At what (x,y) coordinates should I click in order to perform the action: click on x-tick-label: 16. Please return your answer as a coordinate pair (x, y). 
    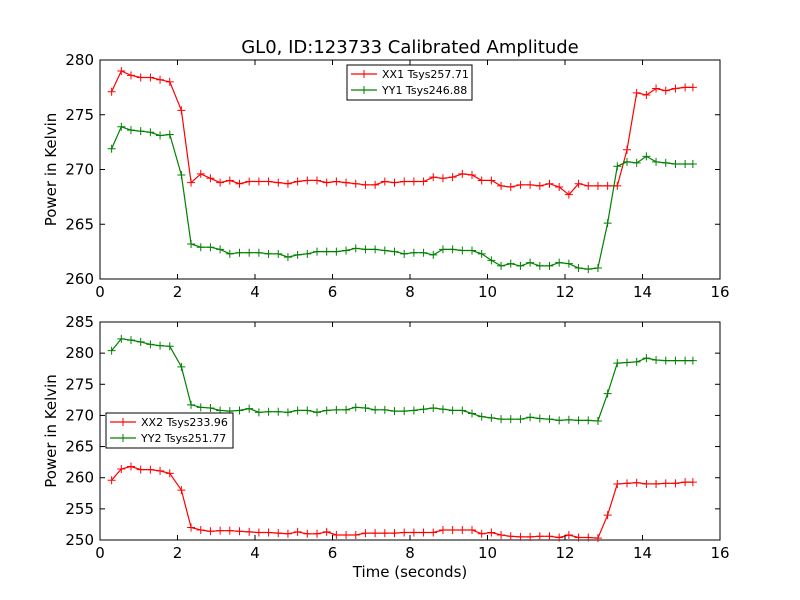
    Looking at the image, I should click on (719, 553).